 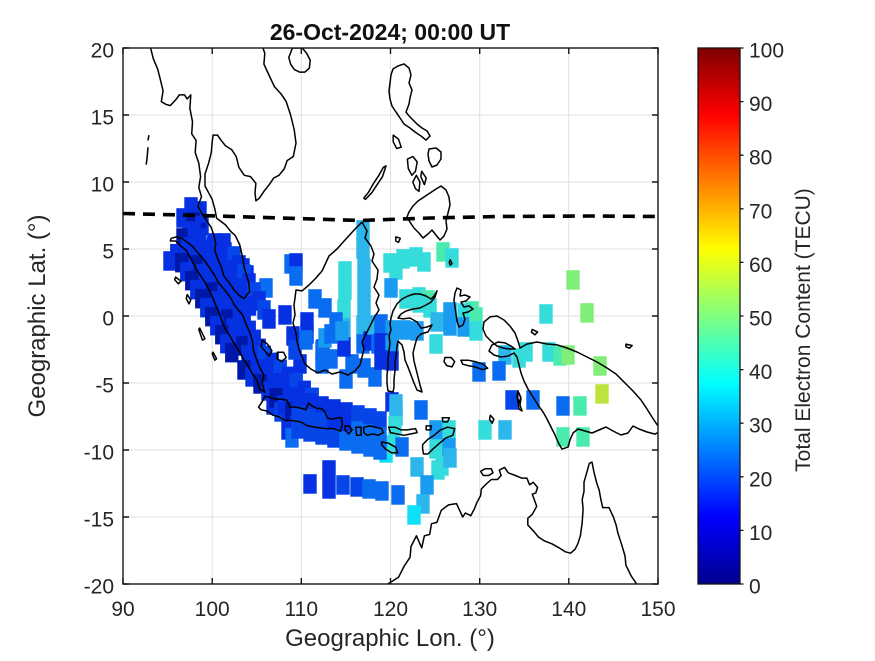 What do you see at coordinates (102, 118) in the screenshot?
I see `svg-text: 15` at bounding box center [102, 118].